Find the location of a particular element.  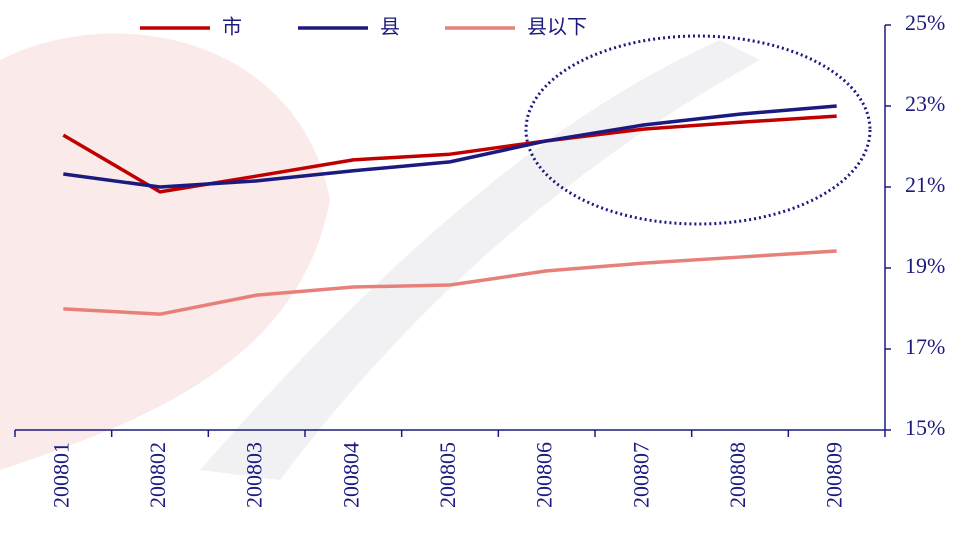

x-tick-label: 200803 is located at coordinates (254, 475).